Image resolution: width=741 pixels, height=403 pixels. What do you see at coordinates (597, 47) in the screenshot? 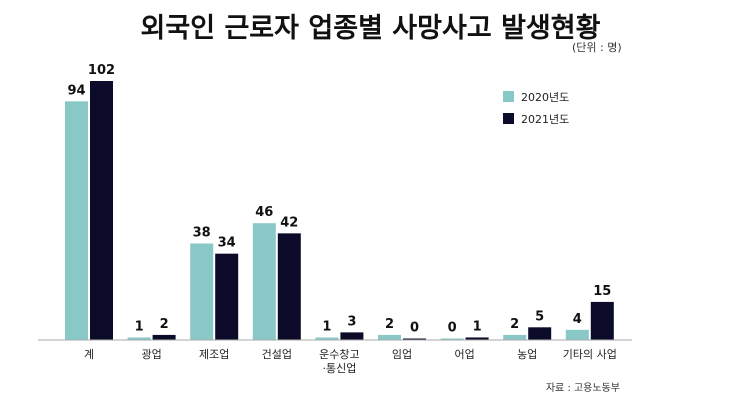
I see `unit-label: (단위 : 명)` at bounding box center [597, 47].